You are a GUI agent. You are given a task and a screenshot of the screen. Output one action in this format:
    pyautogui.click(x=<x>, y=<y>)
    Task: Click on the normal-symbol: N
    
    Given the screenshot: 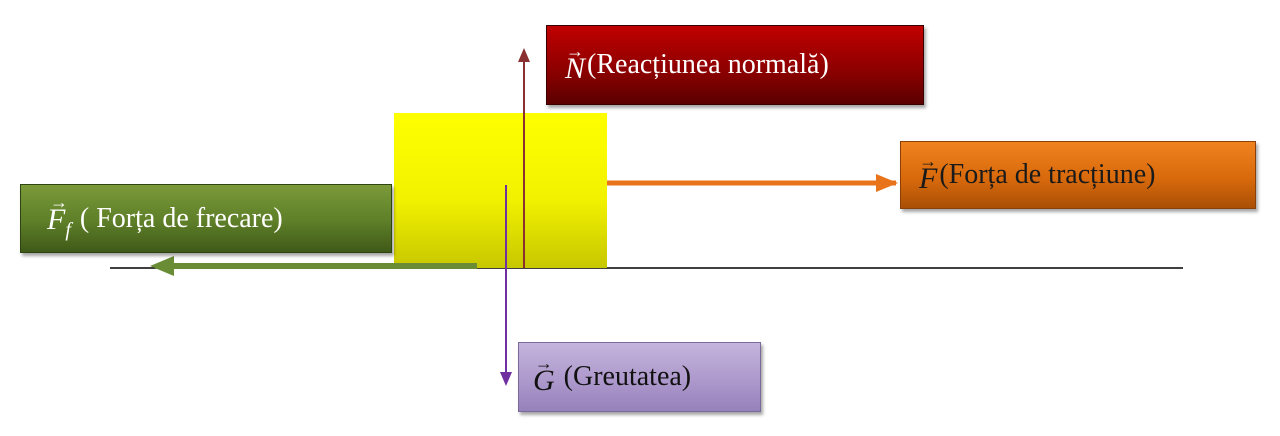 What is the action you would take?
    pyautogui.click(x=575, y=69)
    